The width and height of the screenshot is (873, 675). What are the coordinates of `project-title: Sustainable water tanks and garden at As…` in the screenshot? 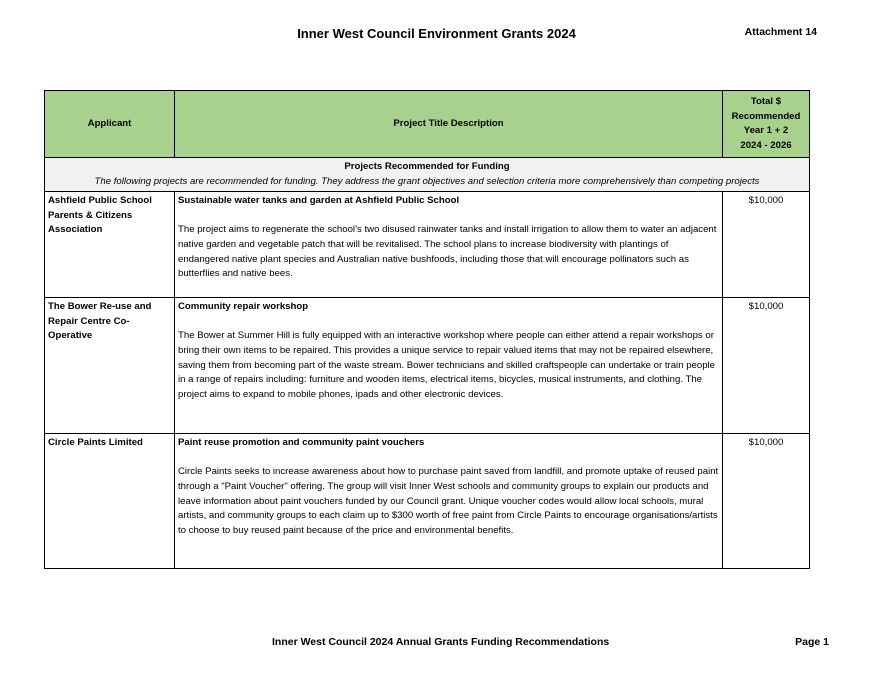 It's located at (319, 201).